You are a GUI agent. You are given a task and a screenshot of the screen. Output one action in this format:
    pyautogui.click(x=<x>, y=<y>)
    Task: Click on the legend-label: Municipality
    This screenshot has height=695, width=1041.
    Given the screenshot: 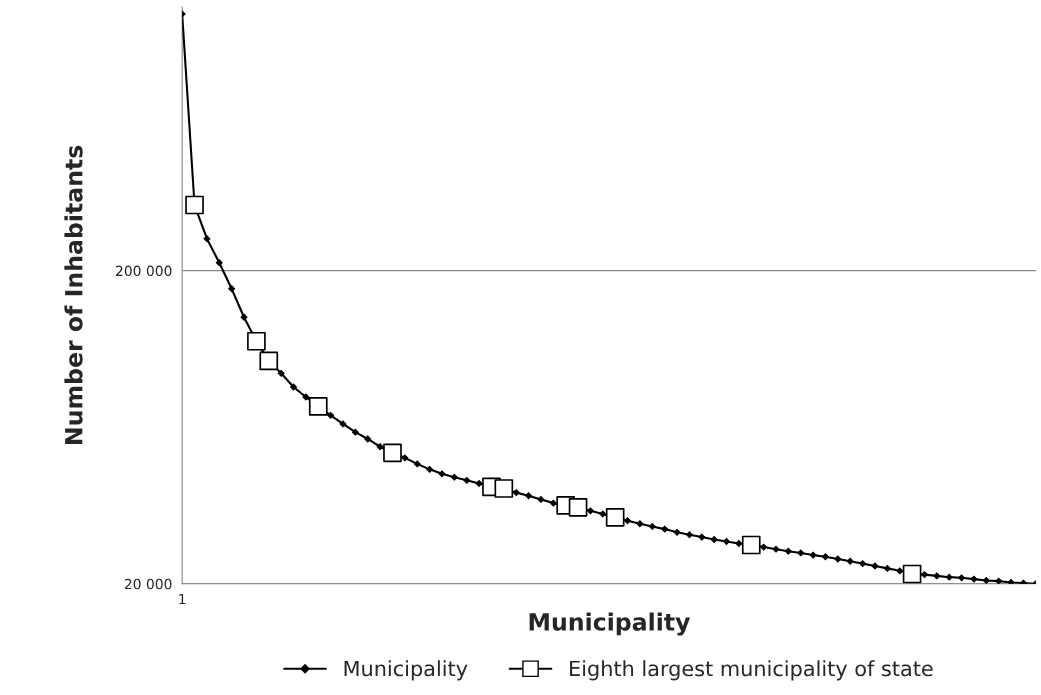 What is the action you would take?
    pyautogui.click(x=406, y=670)
    